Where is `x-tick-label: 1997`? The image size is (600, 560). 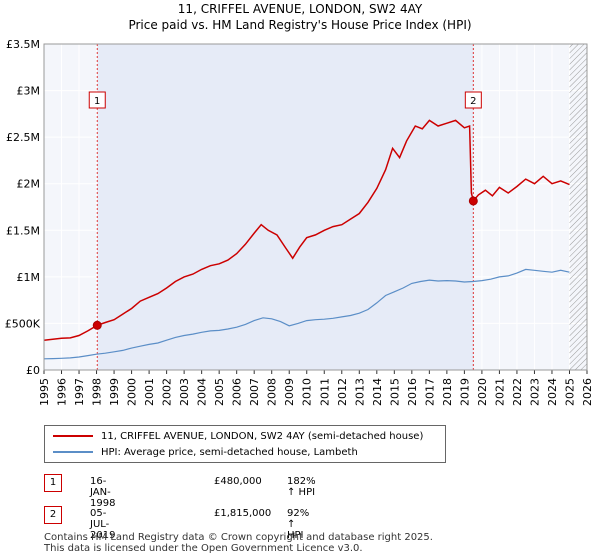
x-tick-label: 1997 is located at coordinates (79, 392).